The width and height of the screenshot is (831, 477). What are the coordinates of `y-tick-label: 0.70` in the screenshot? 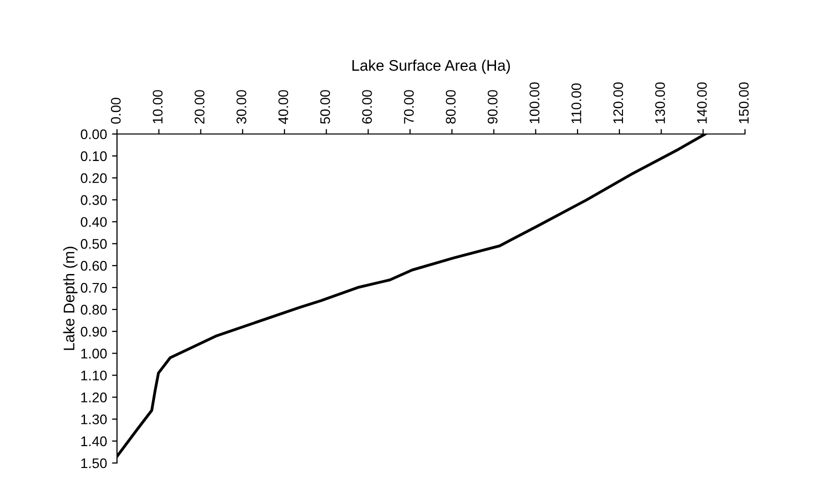 It's located at (93, 287).